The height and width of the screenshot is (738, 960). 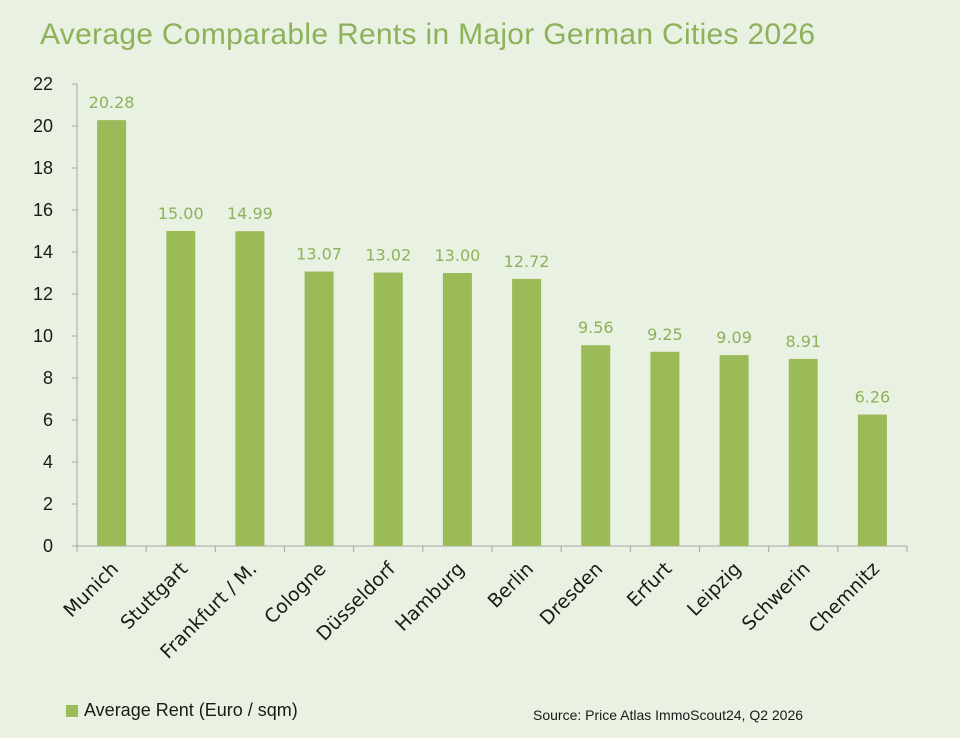 I want to click on data-label: 9.09, so click(x=734, y=337).